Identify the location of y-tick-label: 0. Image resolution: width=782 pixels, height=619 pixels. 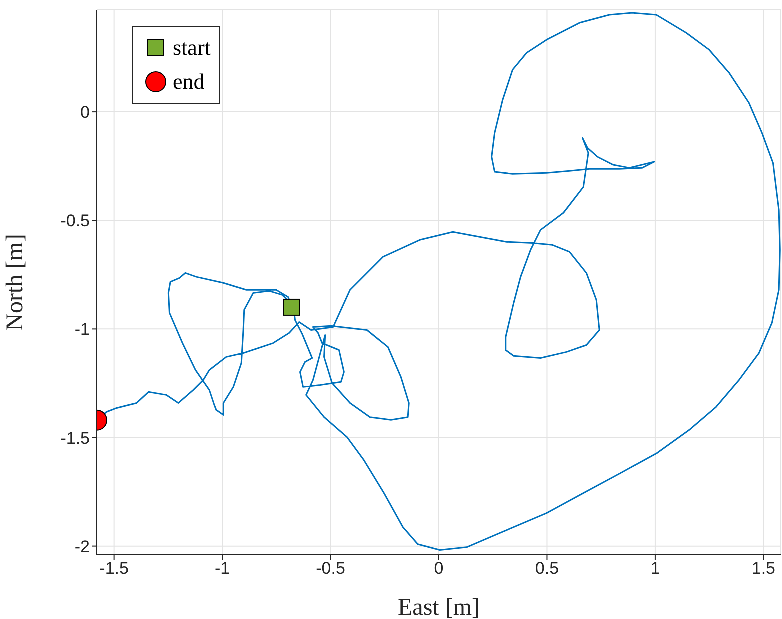
(85, 112).